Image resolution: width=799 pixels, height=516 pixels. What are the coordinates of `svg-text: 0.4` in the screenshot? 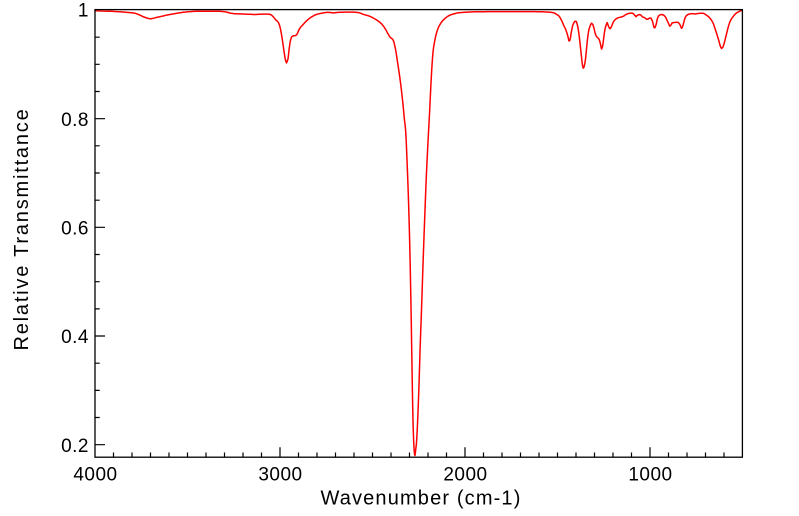 It's located at (75, 337).